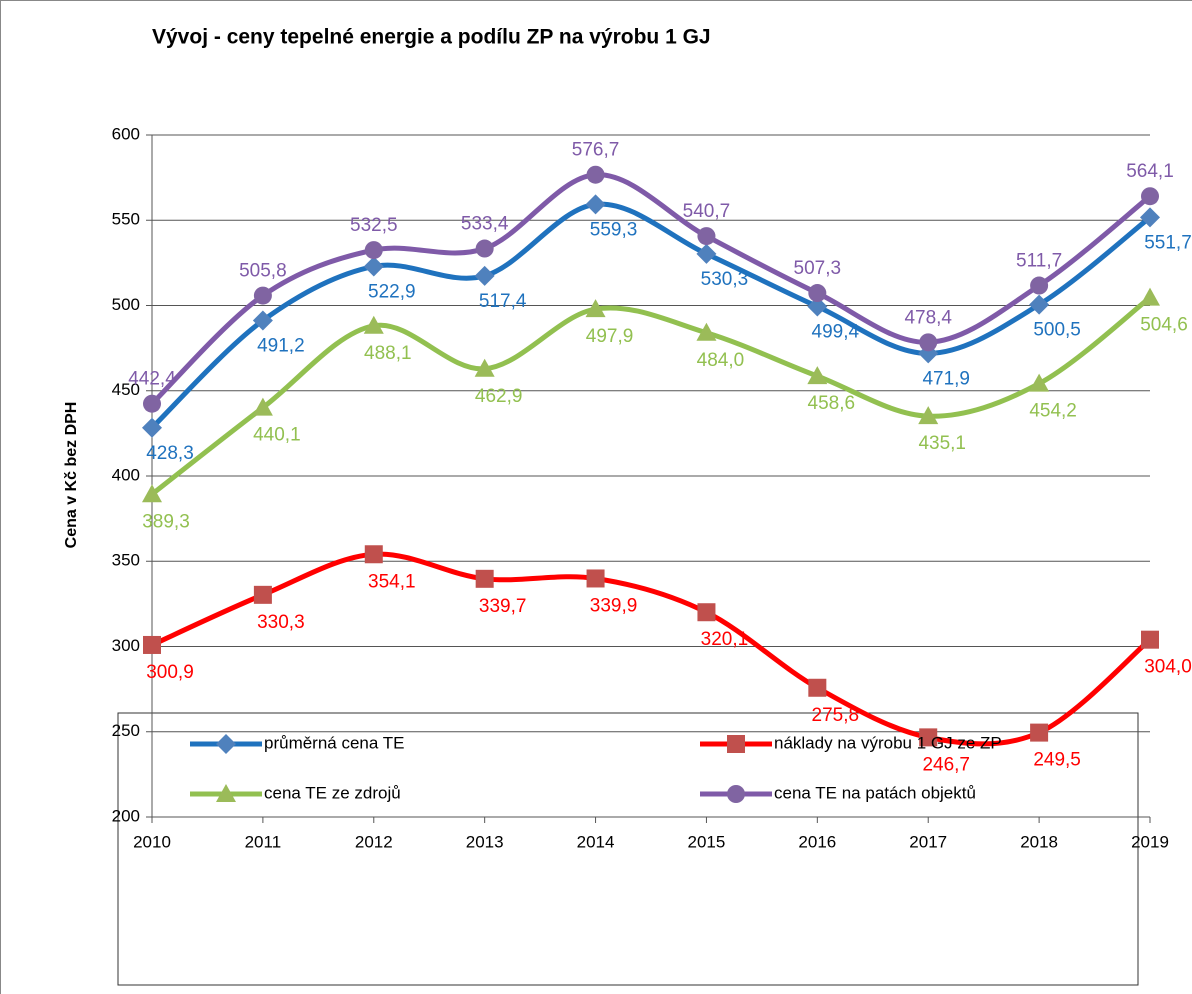 This screenshot has width=1192, height=994. Describe the element at coordinates (836, 332) in the screenshot. I see `data-label: 499,4` at that location.